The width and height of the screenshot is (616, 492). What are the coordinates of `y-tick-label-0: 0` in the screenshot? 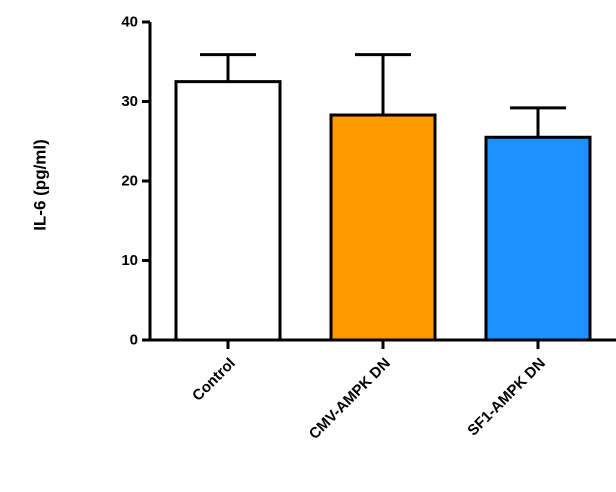 It's located at (134, 340).